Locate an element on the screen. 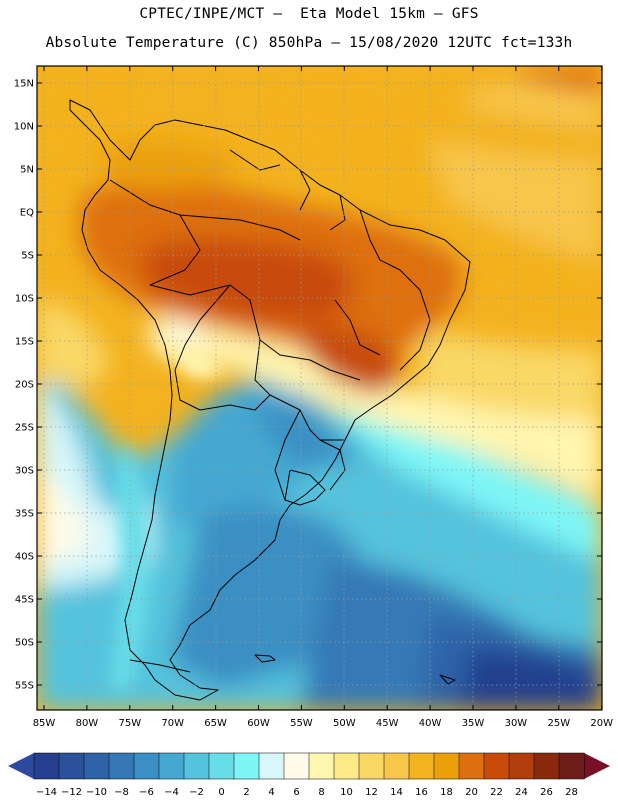  lat-label: 10S is located at coordinates (24, 299).